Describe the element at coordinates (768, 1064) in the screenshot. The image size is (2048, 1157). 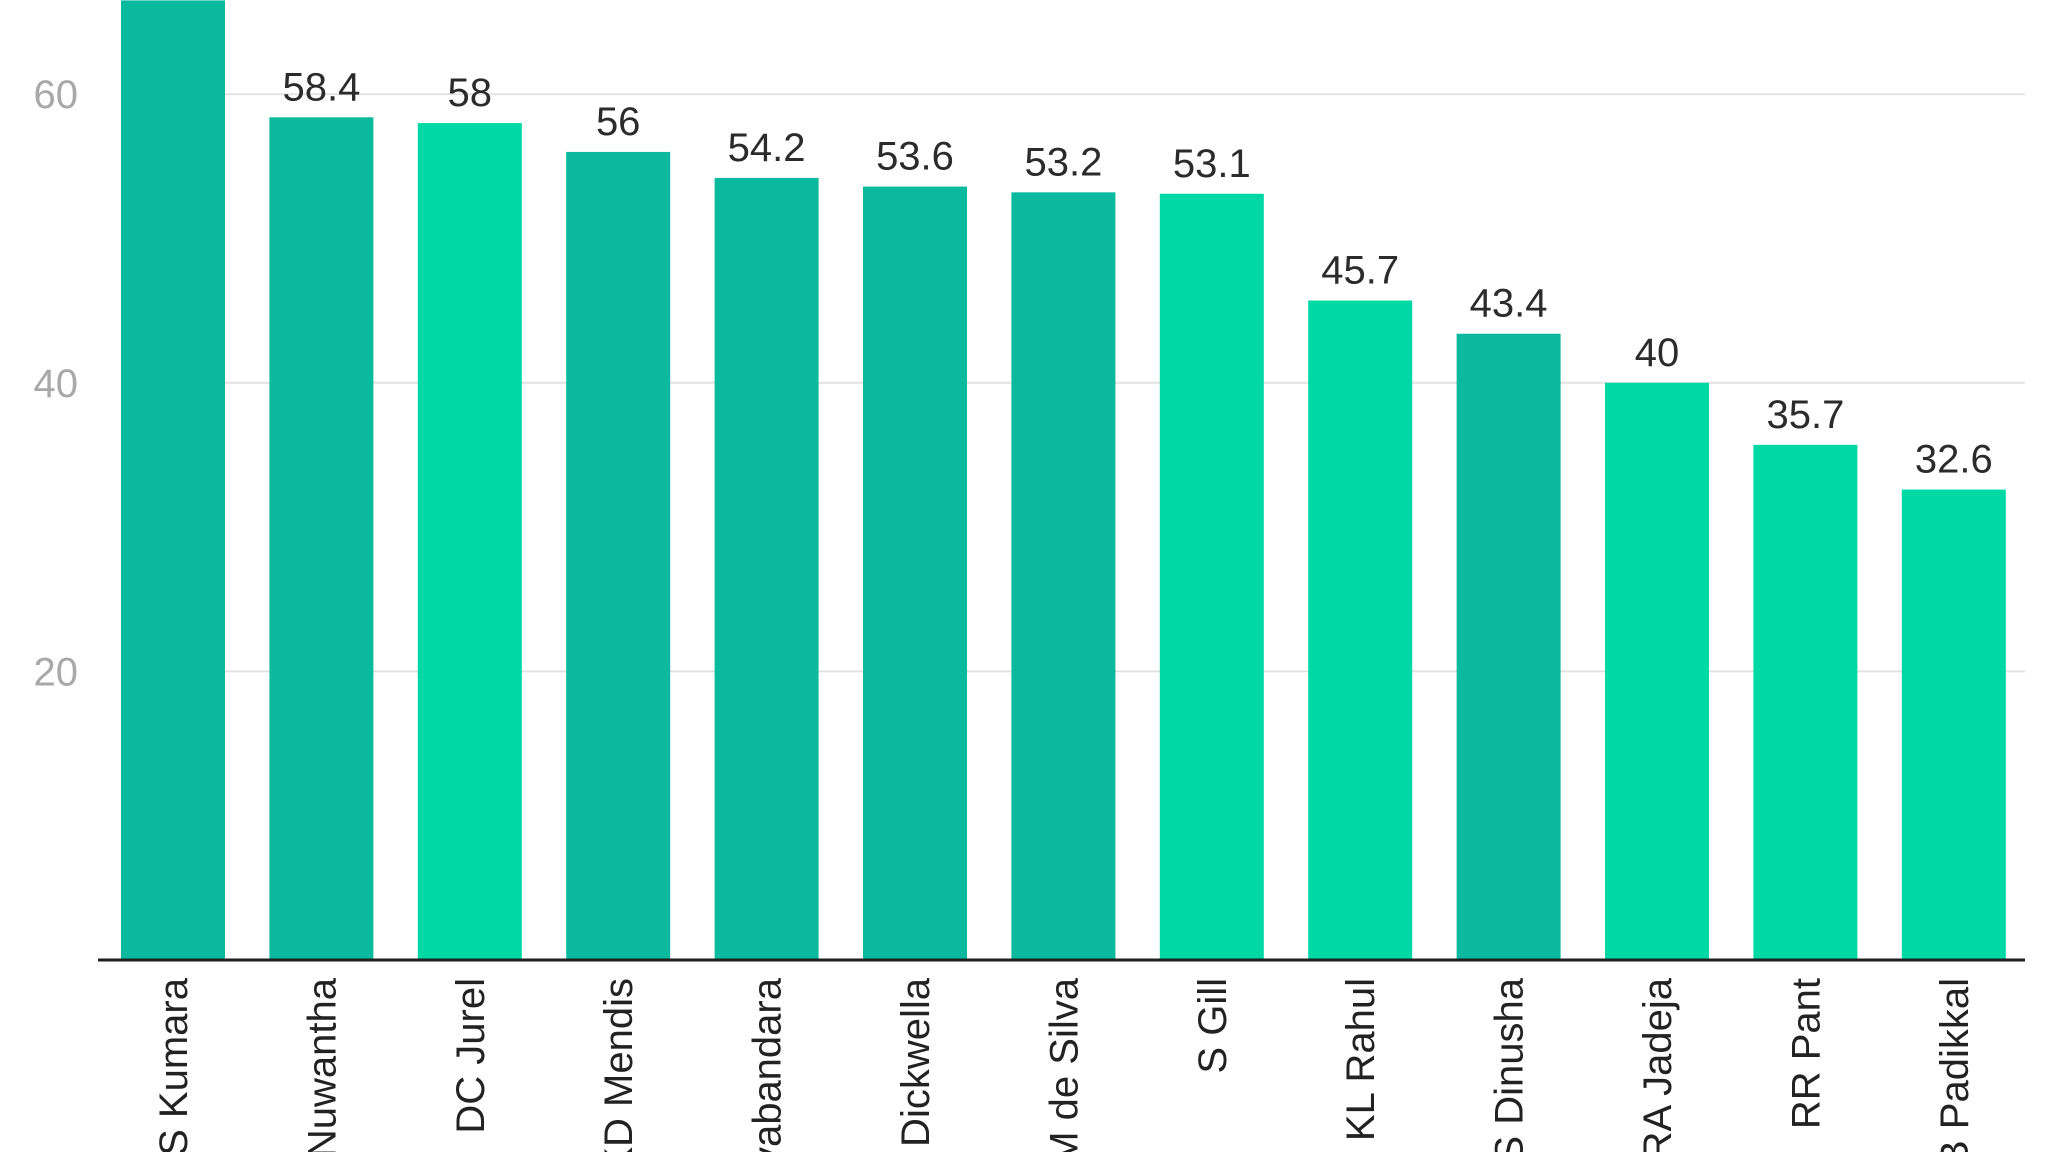
I see `x-tick-label: yabandara` at that location.